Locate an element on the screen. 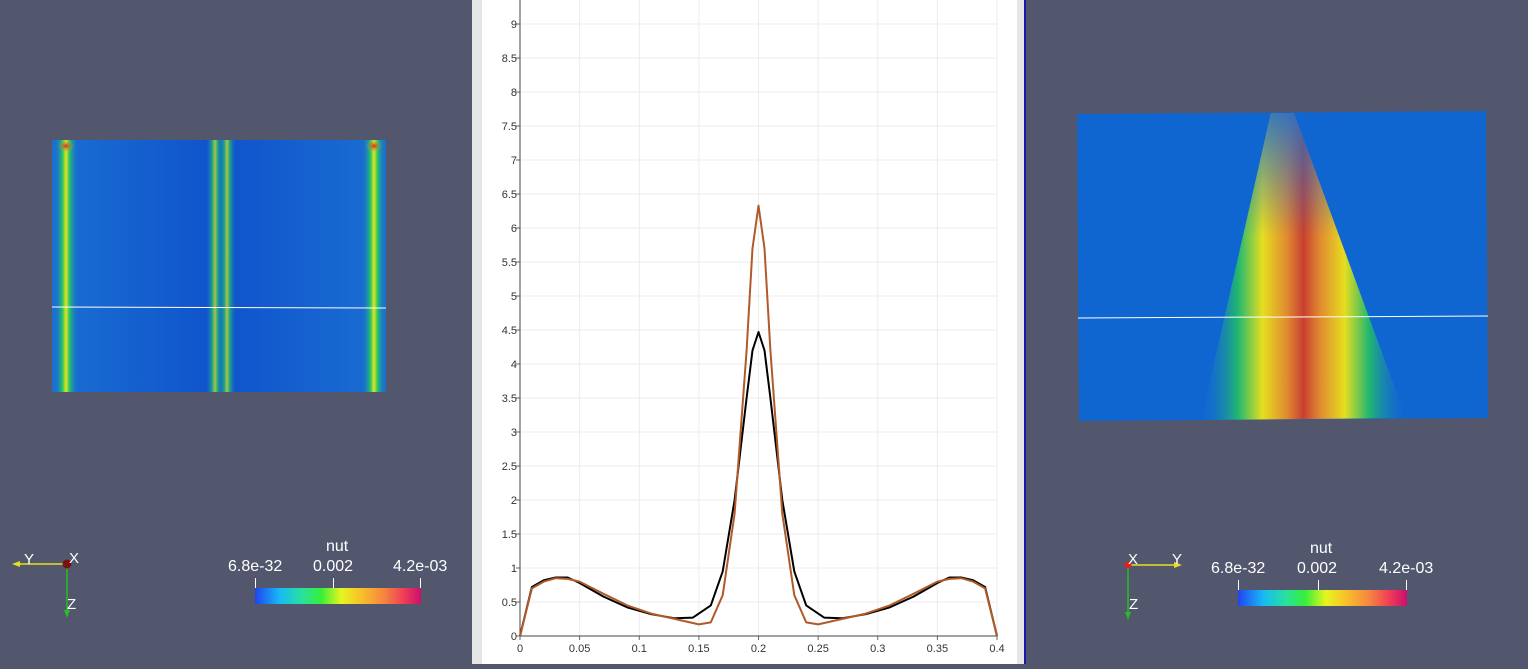 This screenshot has width=1528, height=669. y-tick-label: 3 is located at coordinates (514, 433).